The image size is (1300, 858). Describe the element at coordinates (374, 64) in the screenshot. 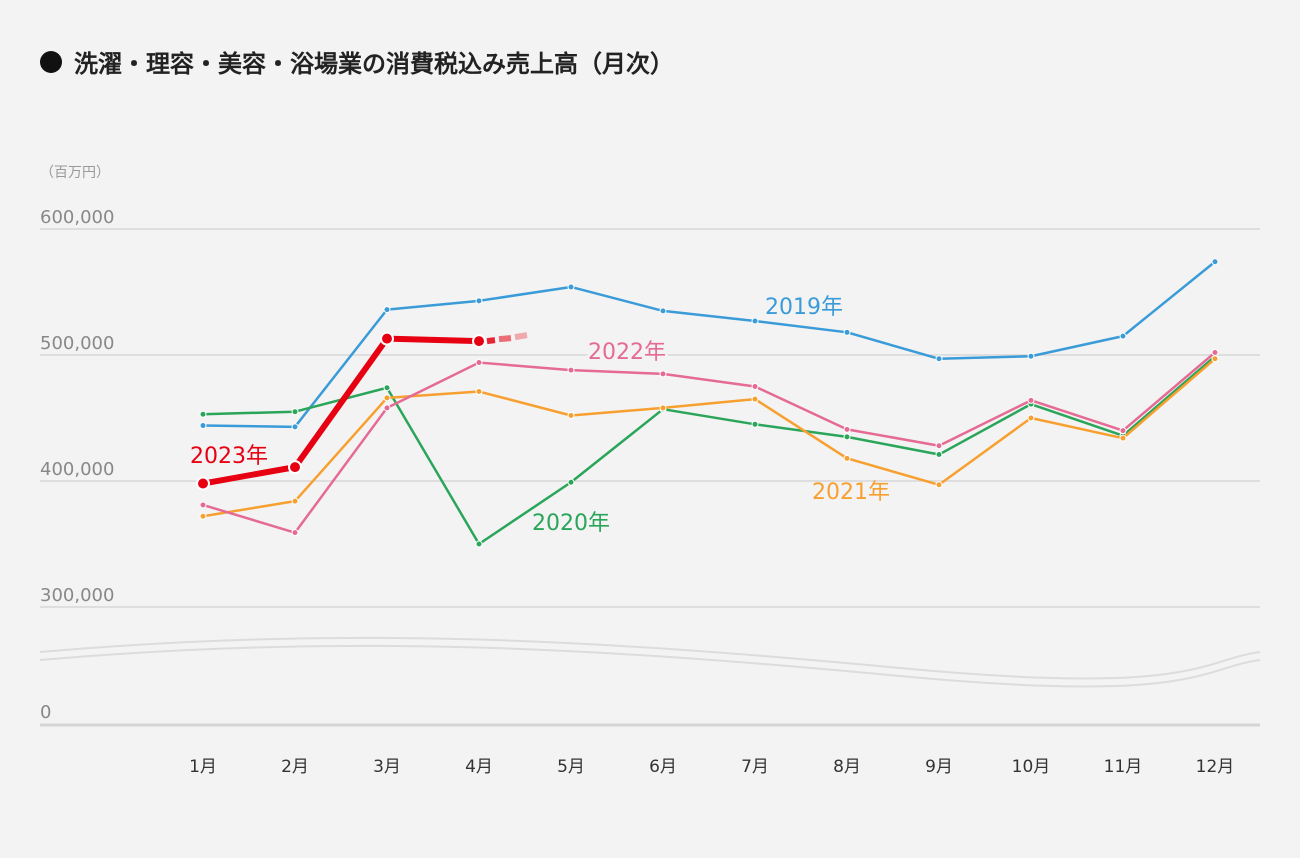

I see `chart-title-text: 洗濯・理容・美容・浴場業の消費税込み売上高（月次）` at that location.